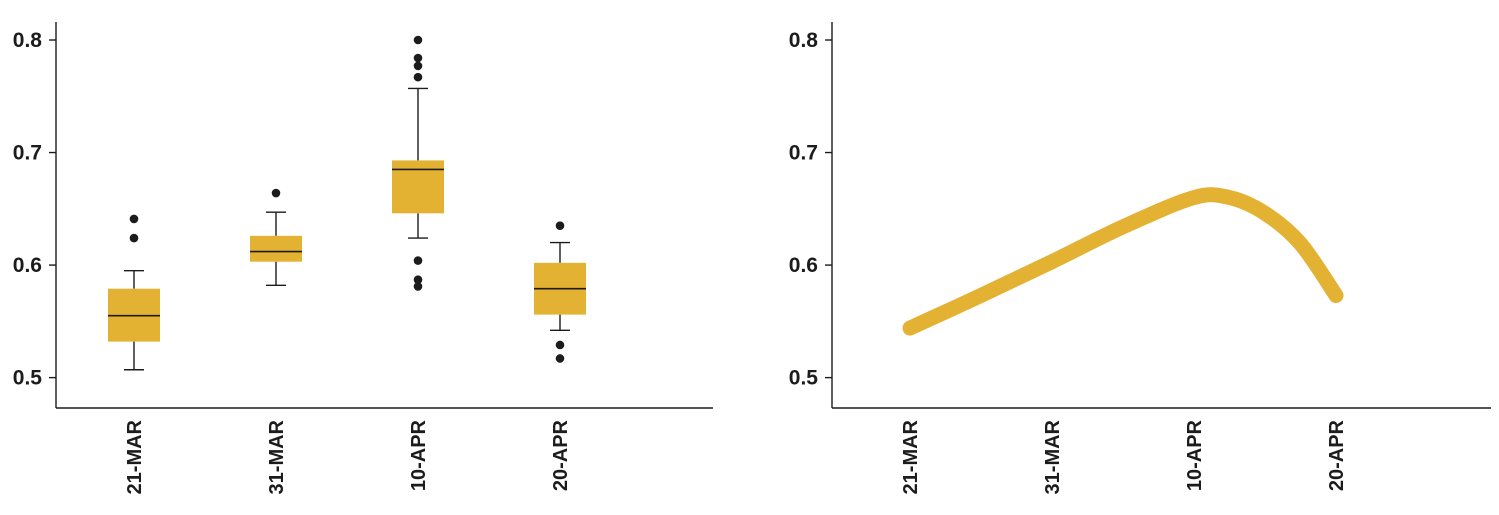 The image size is (1499, 515). What do you see at coordinates (134, 292) in the screenshot?
I see `box-21-mar` at bounding box center [134, 292].